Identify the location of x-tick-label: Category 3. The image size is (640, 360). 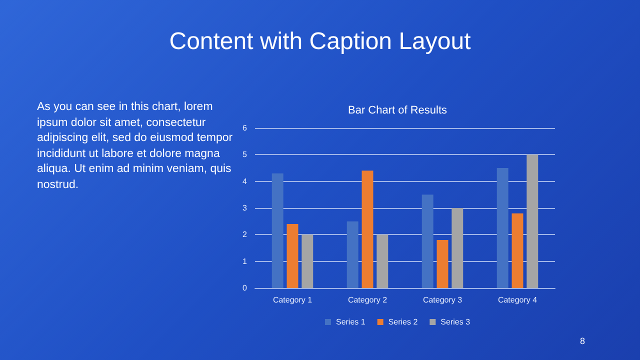
(442, 300).